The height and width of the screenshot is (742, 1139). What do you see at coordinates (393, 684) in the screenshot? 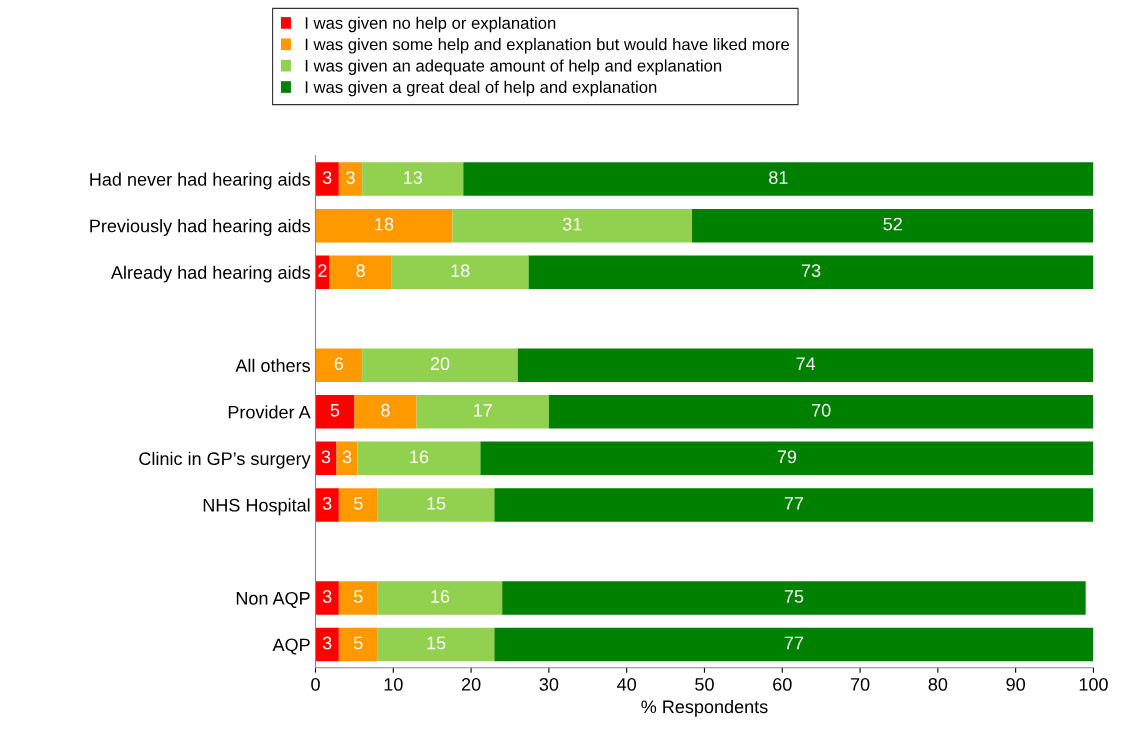
I see `x-tick-label: 10` at bounding box center [393, 684].